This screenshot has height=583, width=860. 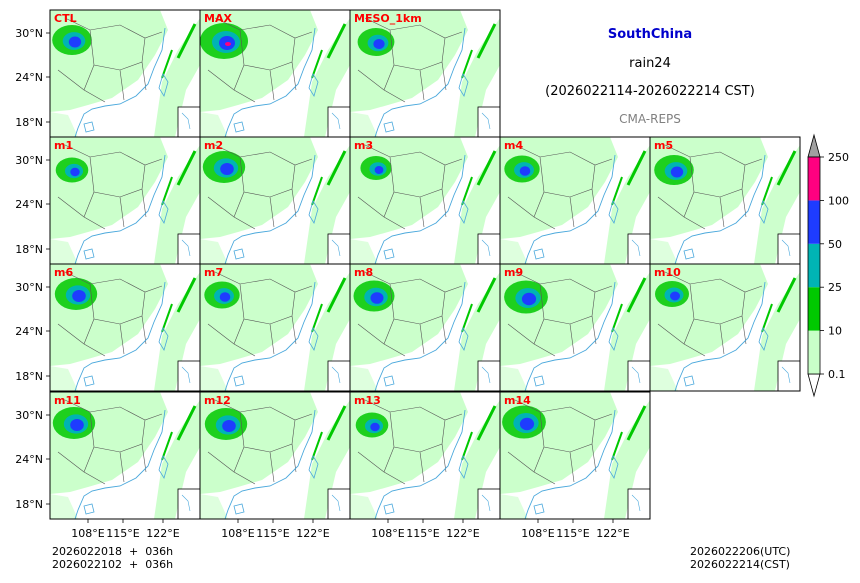 I want to click on panel-label: m13, so click(x=367, y=400).